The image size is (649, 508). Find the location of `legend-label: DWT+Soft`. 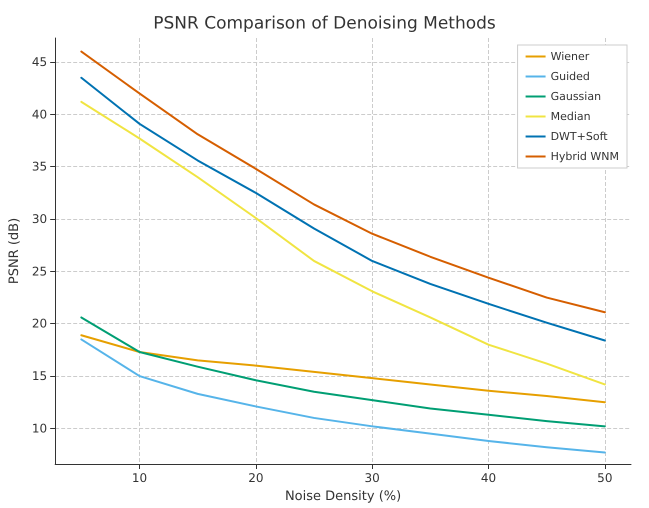

legend-label: DWT+Soft is located at coordinates (579, 136).